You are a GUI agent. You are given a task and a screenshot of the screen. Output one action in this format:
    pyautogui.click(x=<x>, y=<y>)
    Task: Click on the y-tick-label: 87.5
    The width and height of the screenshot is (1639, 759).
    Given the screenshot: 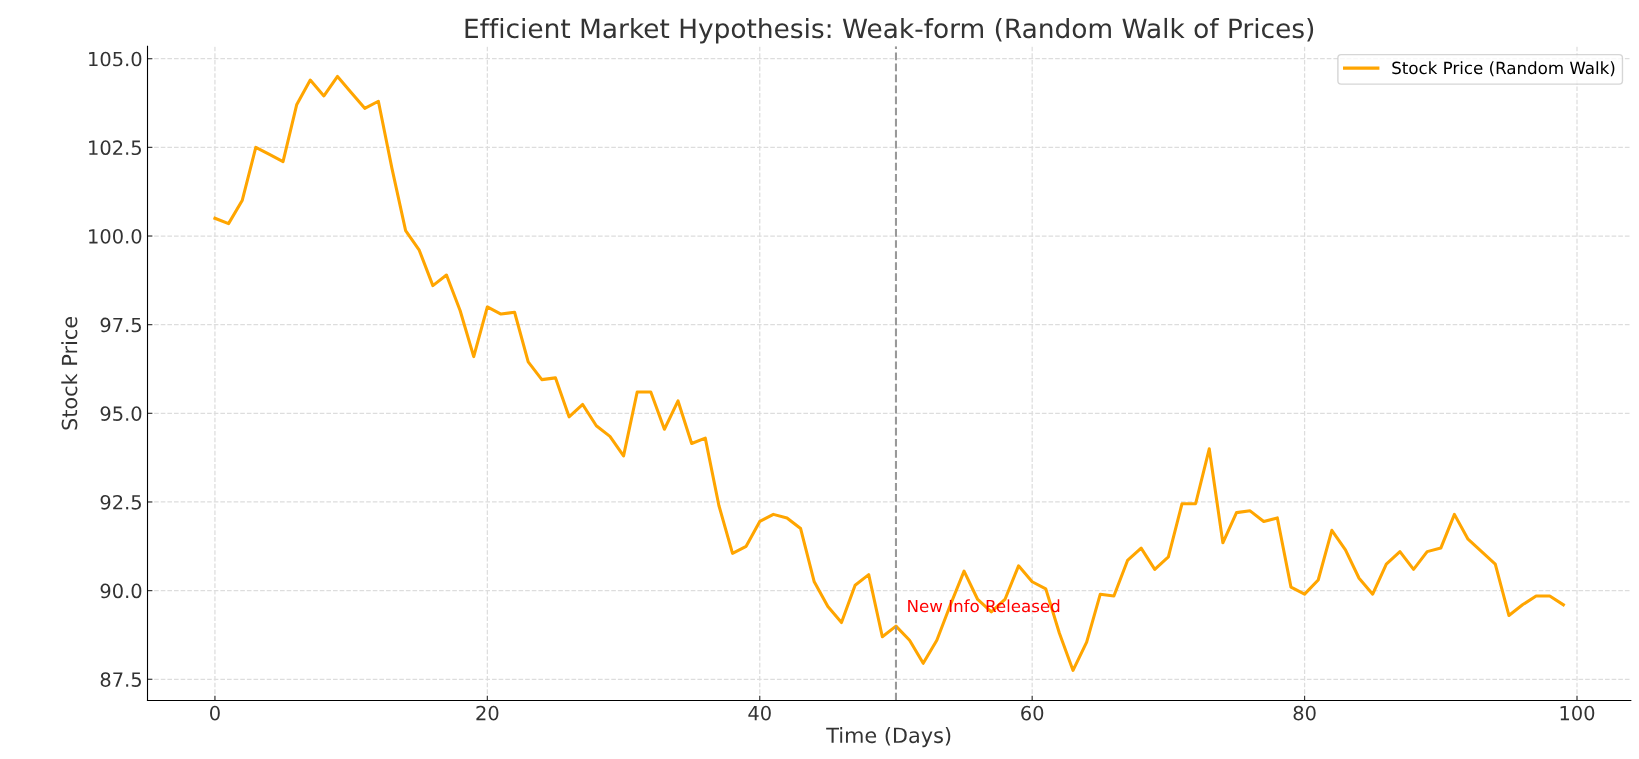 What is the action you would take?
    pyautogui.click(x=120, y=679)
    